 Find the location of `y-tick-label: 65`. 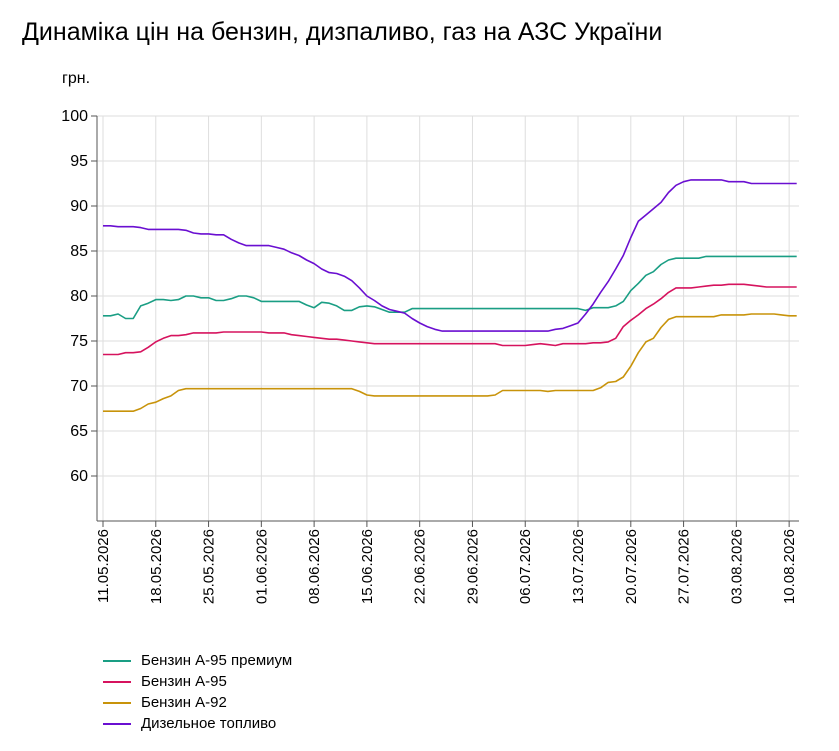

y-tick-label: 65 is located at coordinates (79, 431).